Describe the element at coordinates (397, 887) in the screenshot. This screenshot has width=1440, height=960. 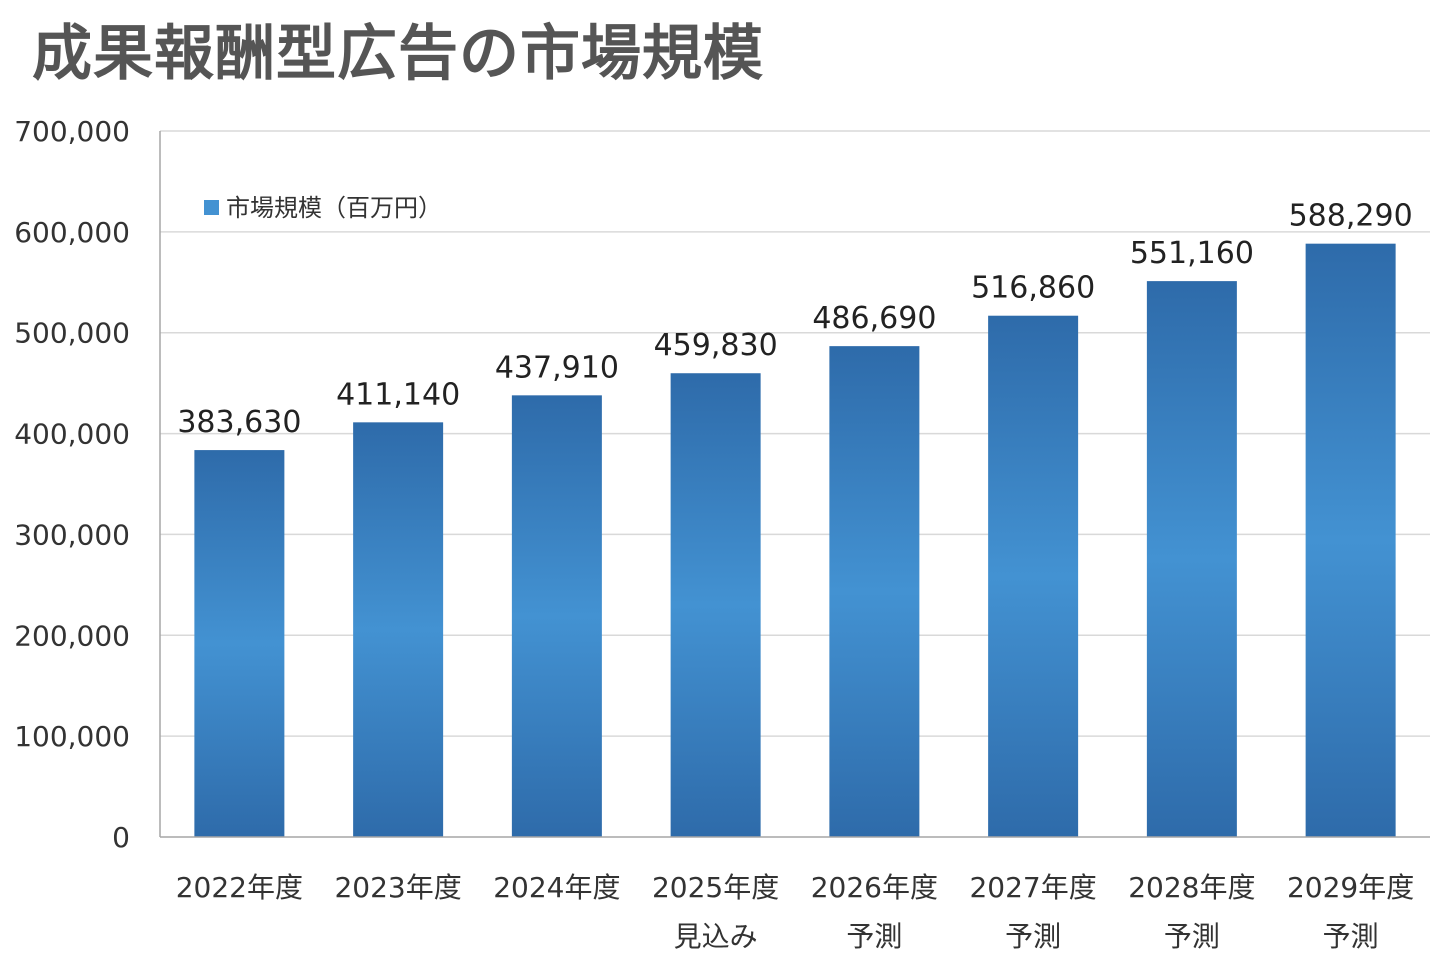
I see `category-label: 2023年度` at that location.